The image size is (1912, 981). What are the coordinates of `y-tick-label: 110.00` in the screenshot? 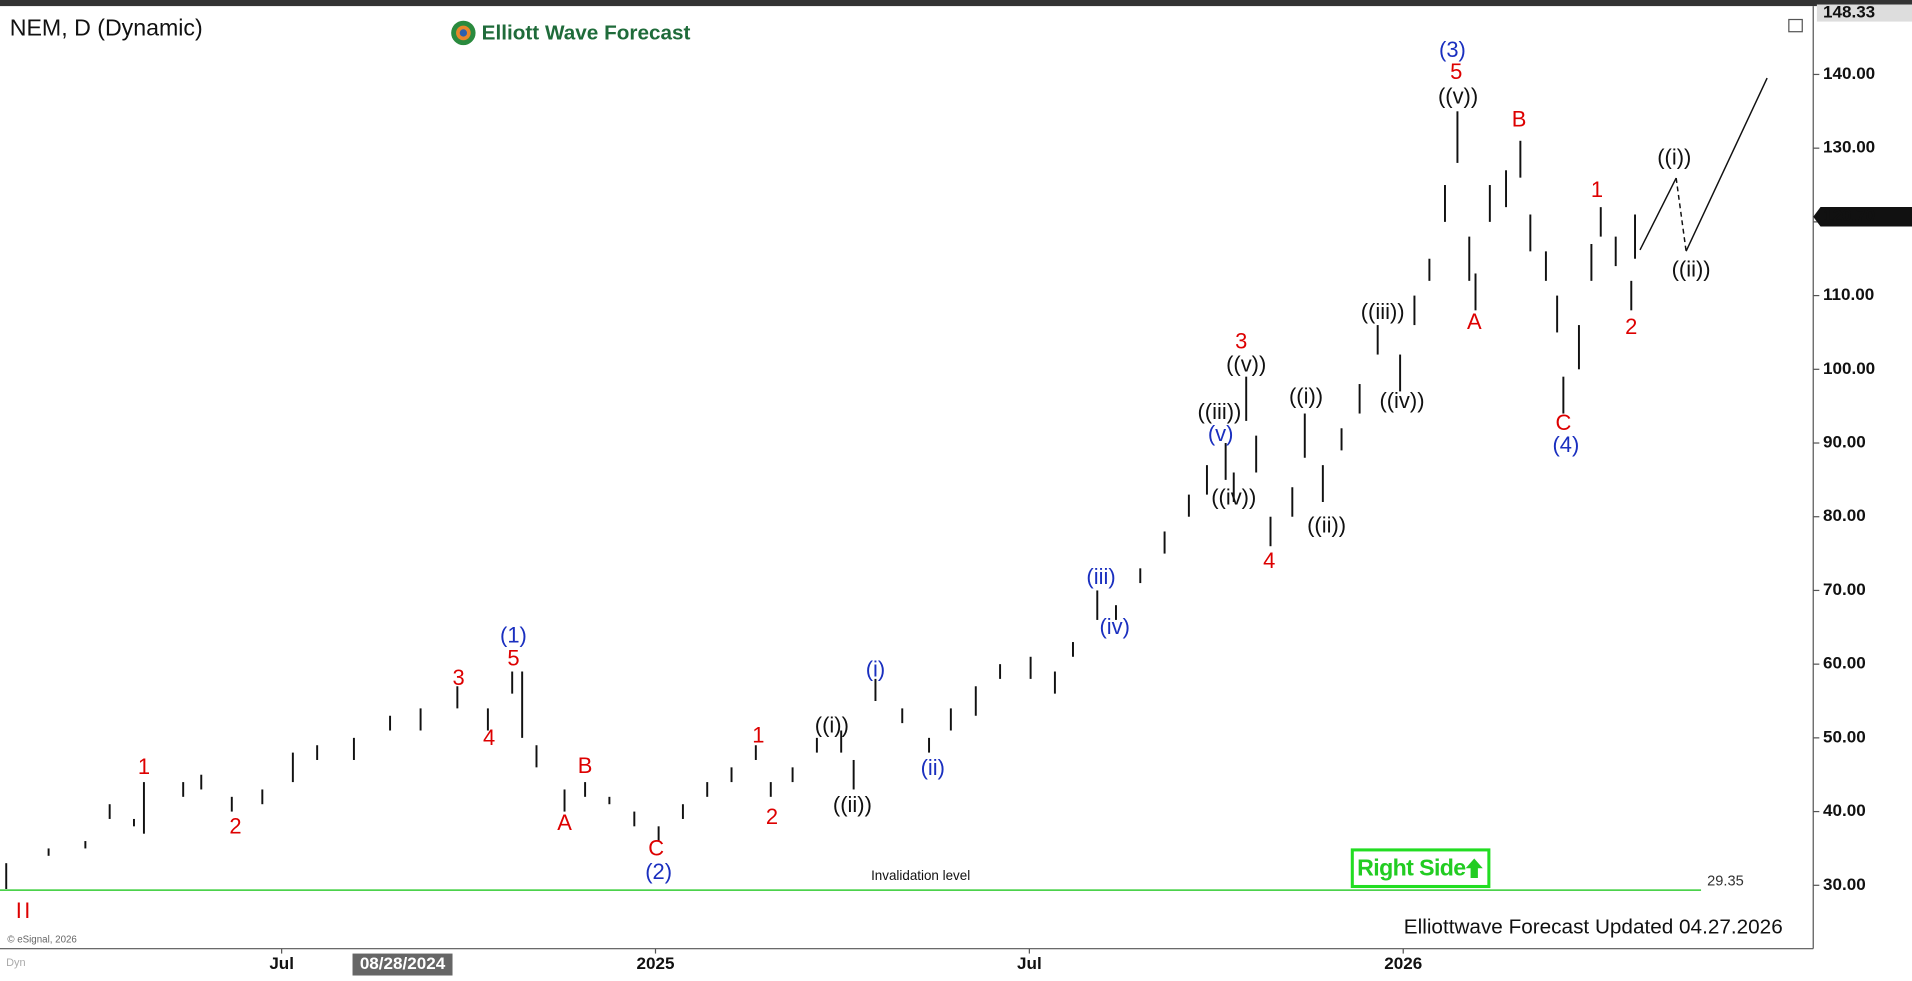 It's located at (1848, 294).